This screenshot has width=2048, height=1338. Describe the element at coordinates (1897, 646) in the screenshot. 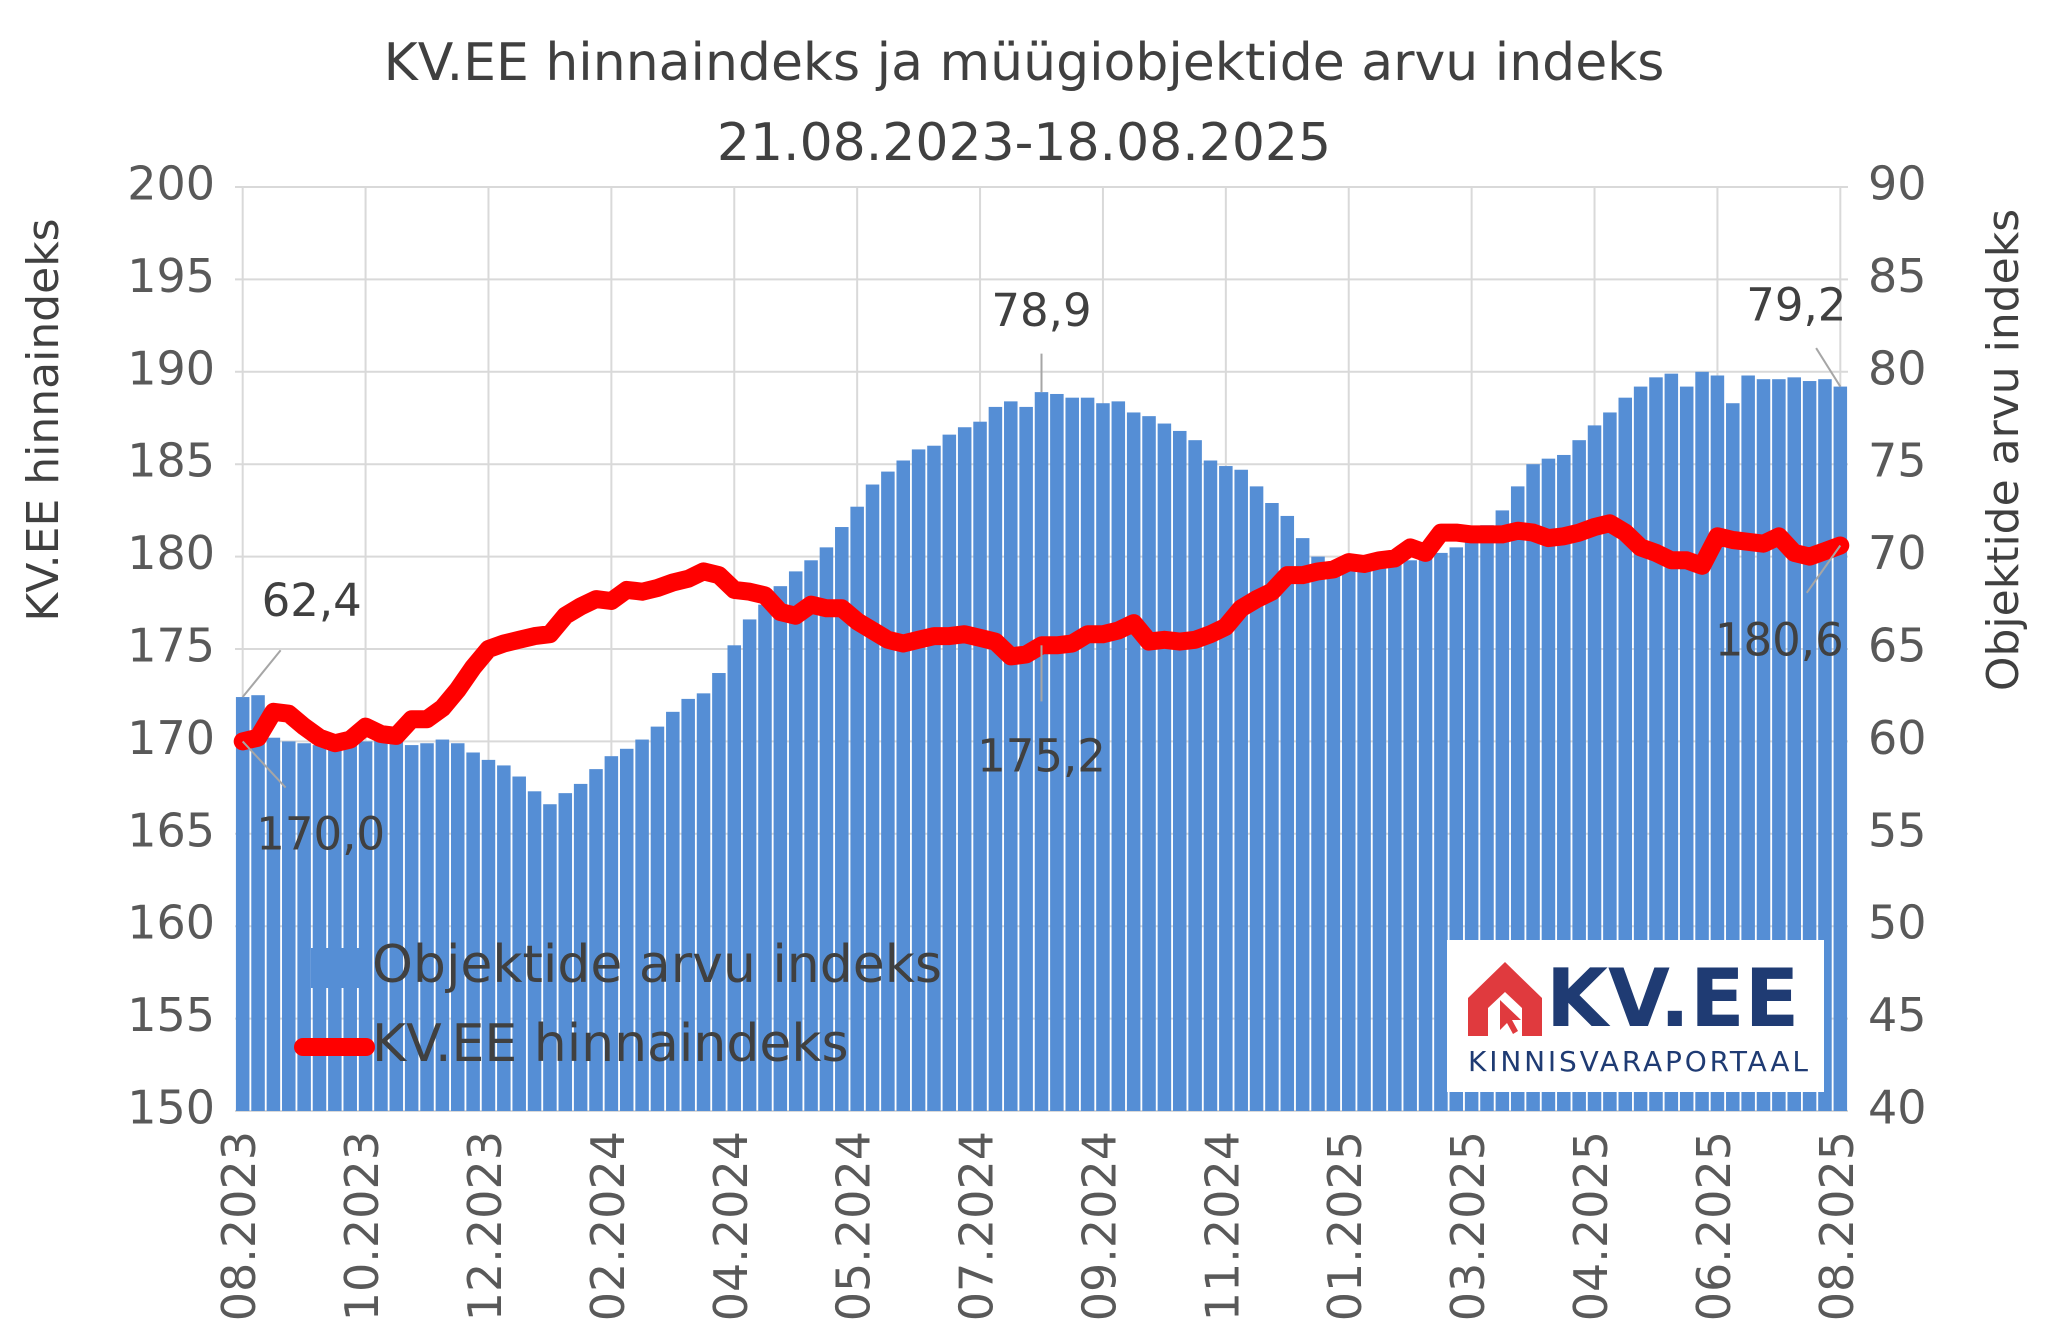

I see `y2-tick-label: 65` at that location.